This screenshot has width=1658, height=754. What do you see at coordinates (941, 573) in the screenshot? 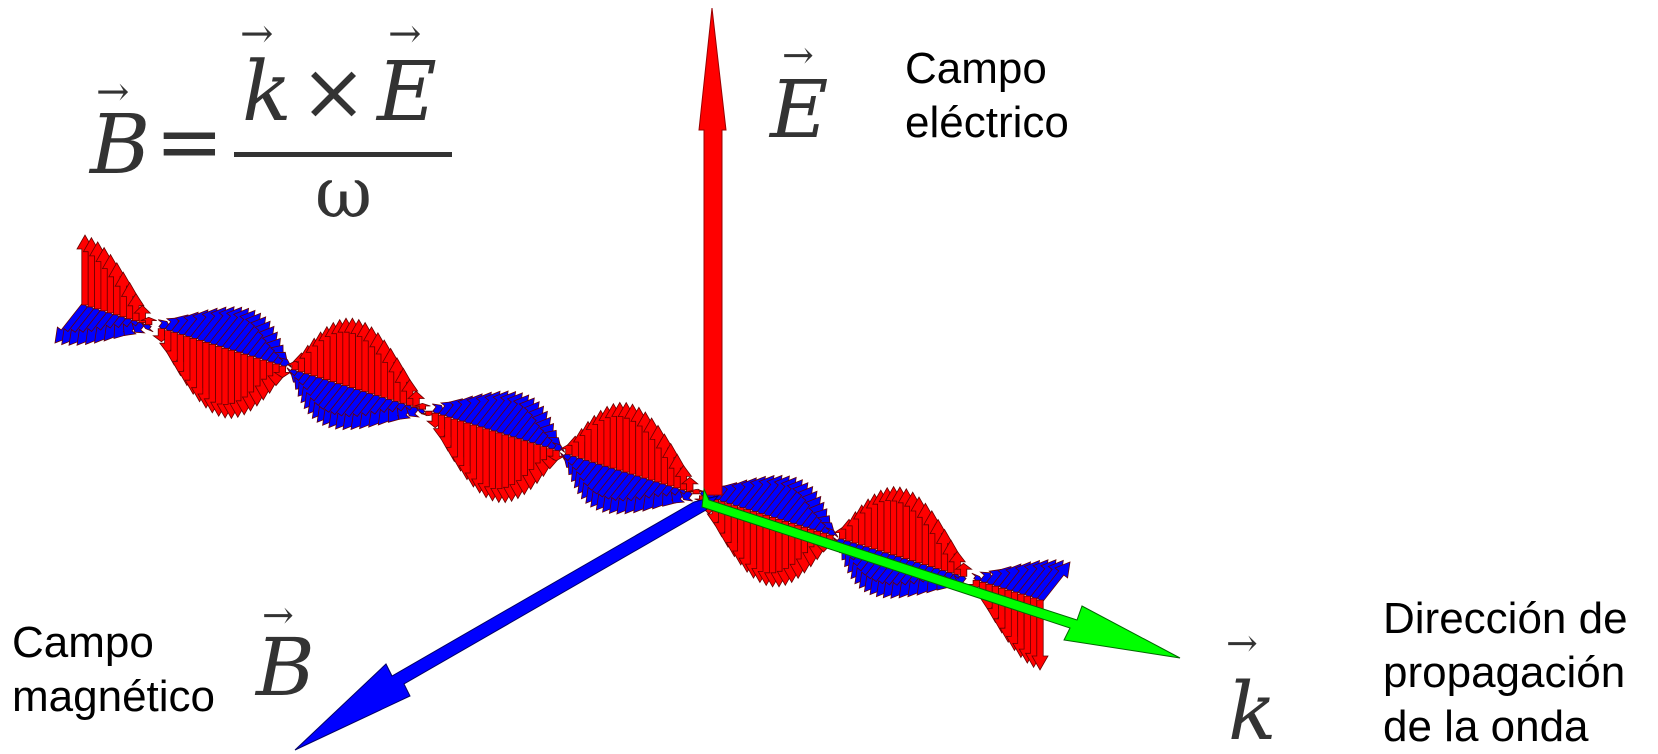
I see `propagation-axis-arrow` at bounding box center [941, 573].